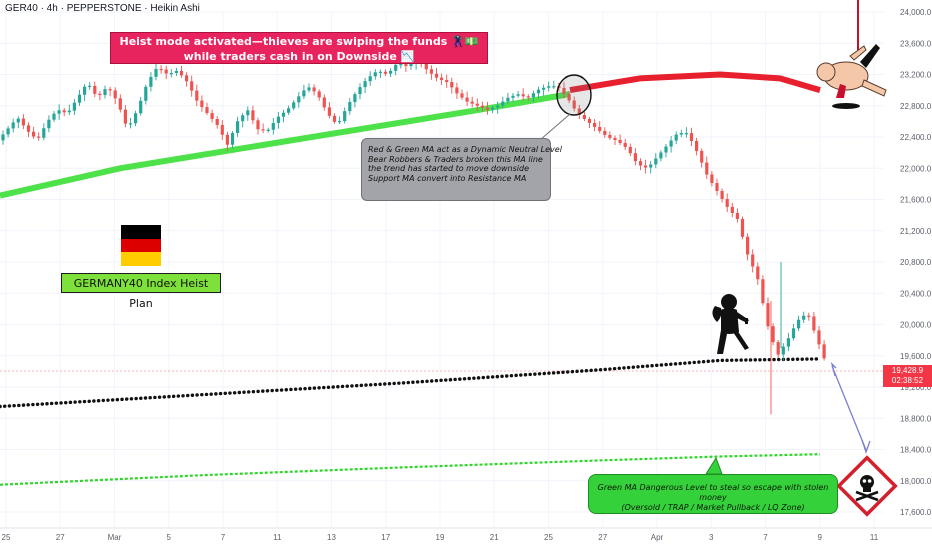  I want to click on symbol-title: GER40 · 4h · PEPPERSTONE · Heikin Ashi, so click(102, 8).